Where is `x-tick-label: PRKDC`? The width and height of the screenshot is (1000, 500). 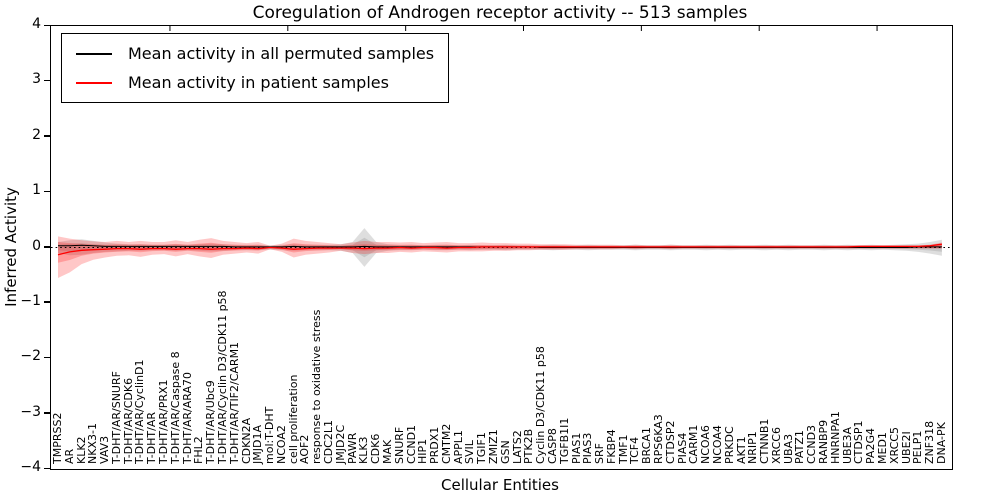
x-tick-label: PRKDC is located at coordinates (729, 445).